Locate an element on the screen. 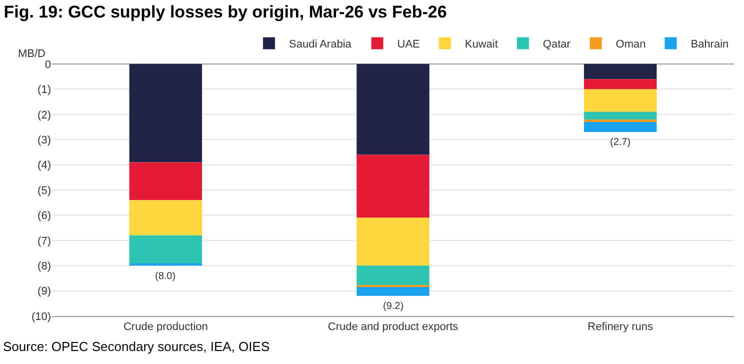 The width and height of the screenshot is (744, 364). y-tick-label: (8) is located at coordinates (44, 266).